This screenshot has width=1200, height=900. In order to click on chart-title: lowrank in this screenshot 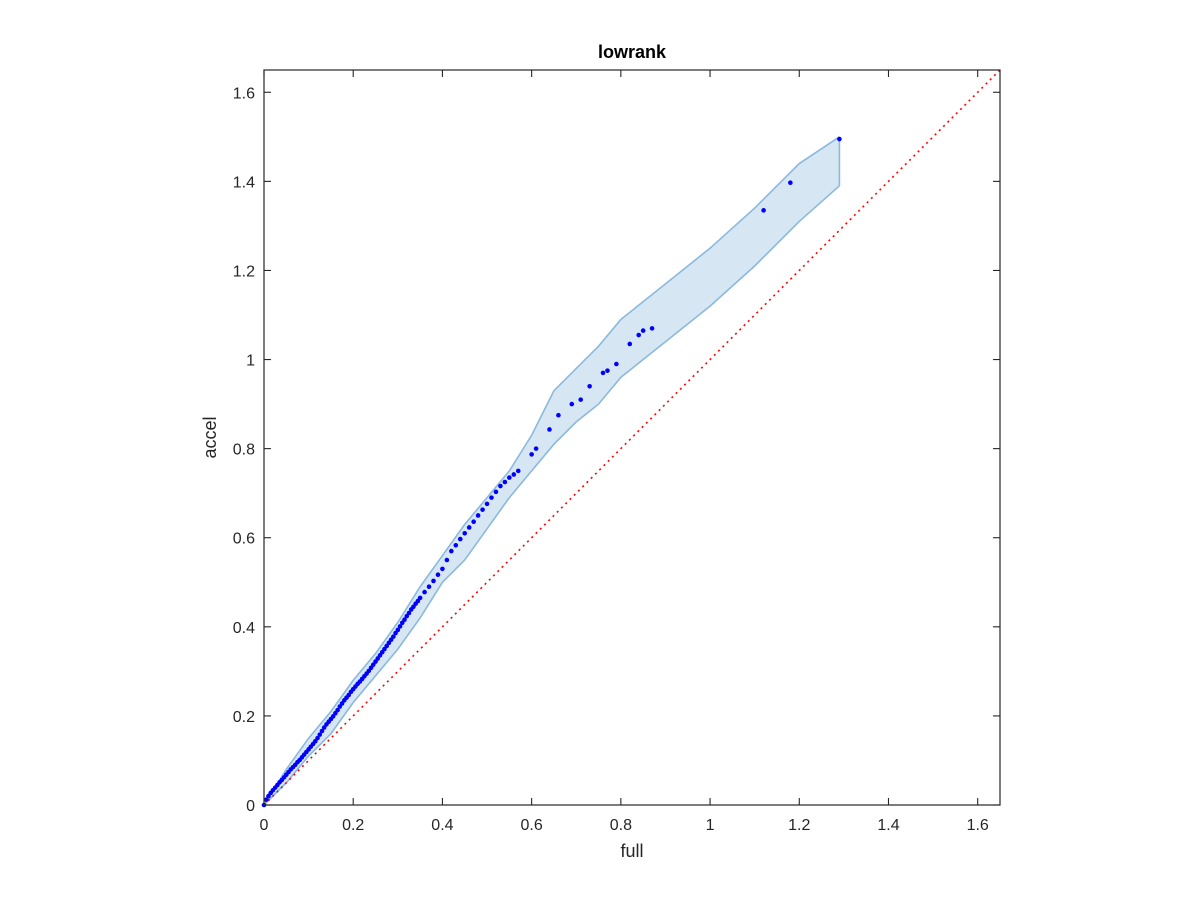, I will do `click(632, 52)`.